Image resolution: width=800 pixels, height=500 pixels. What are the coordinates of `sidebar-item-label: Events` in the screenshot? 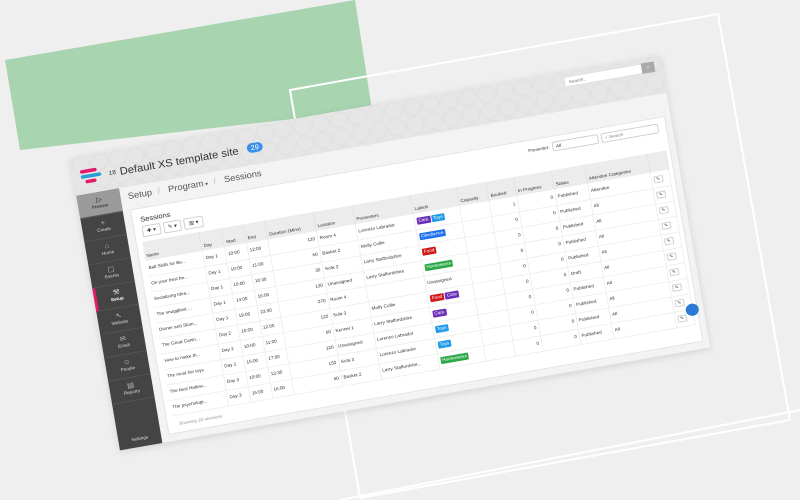 It's located at (112, 276).